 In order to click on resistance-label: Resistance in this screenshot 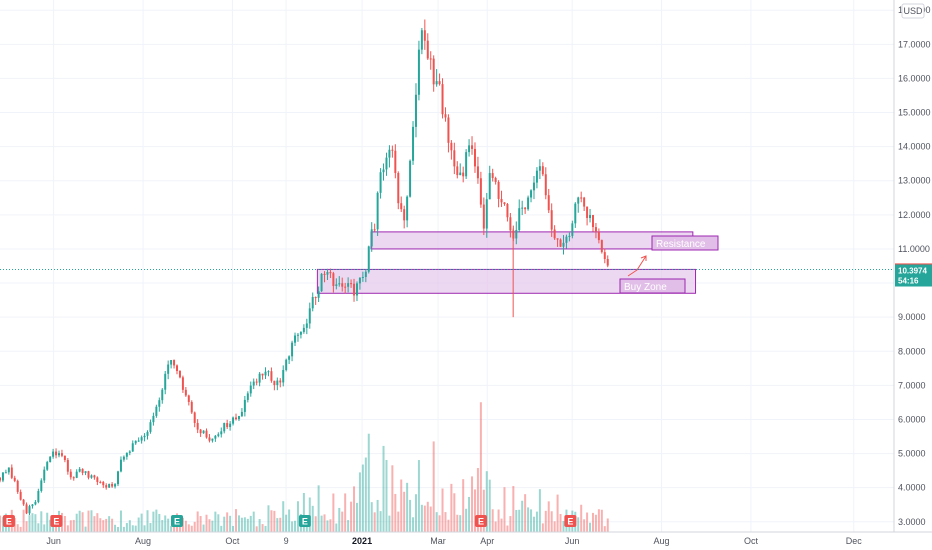, I will do `click(681, 244)`.